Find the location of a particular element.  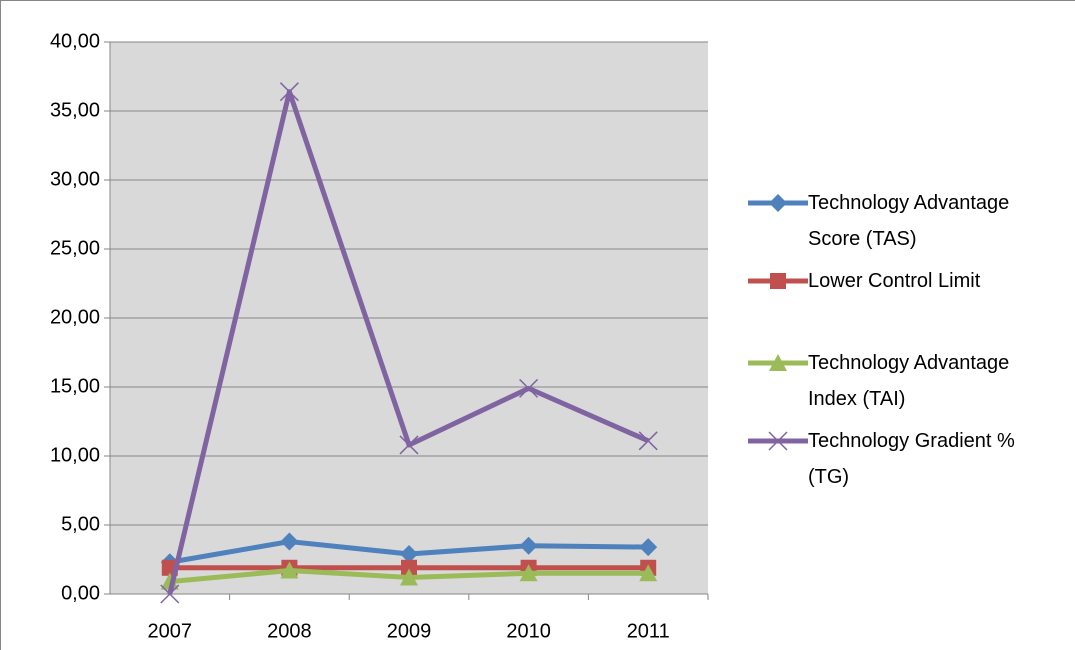

y-tick-label: 20,00 is located at coordinates (75, 317).